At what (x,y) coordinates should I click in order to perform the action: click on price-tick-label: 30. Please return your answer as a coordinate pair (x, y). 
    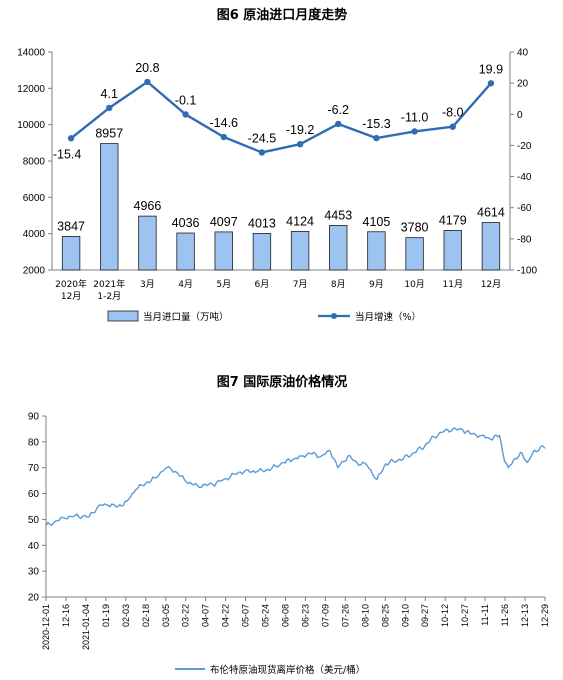
    Looking at the image, I should click on (34, 572).